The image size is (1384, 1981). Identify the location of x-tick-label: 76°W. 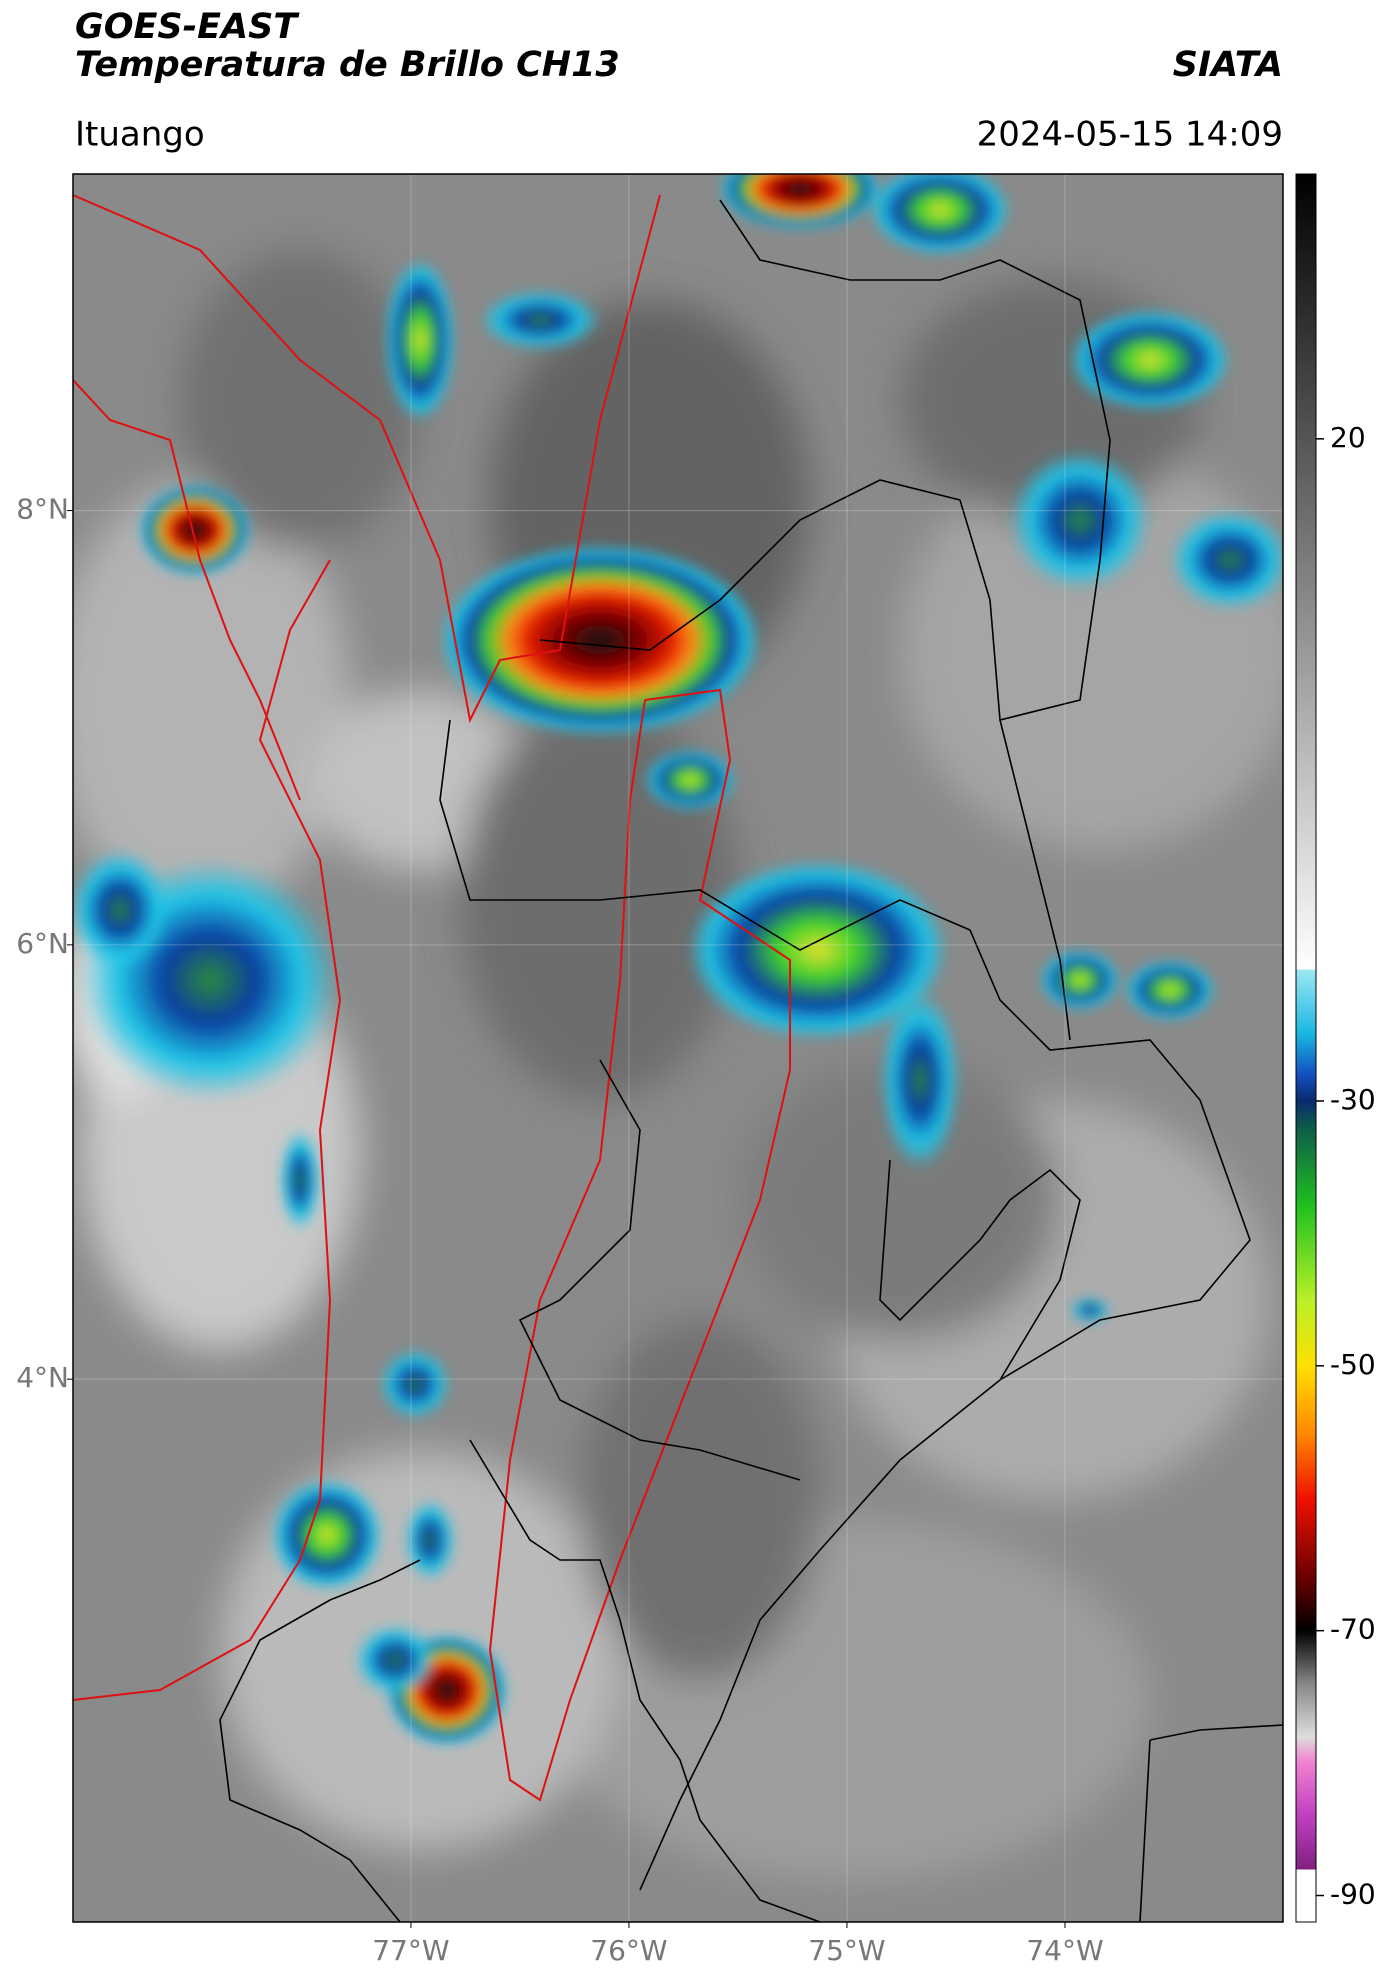
(628, 1950).